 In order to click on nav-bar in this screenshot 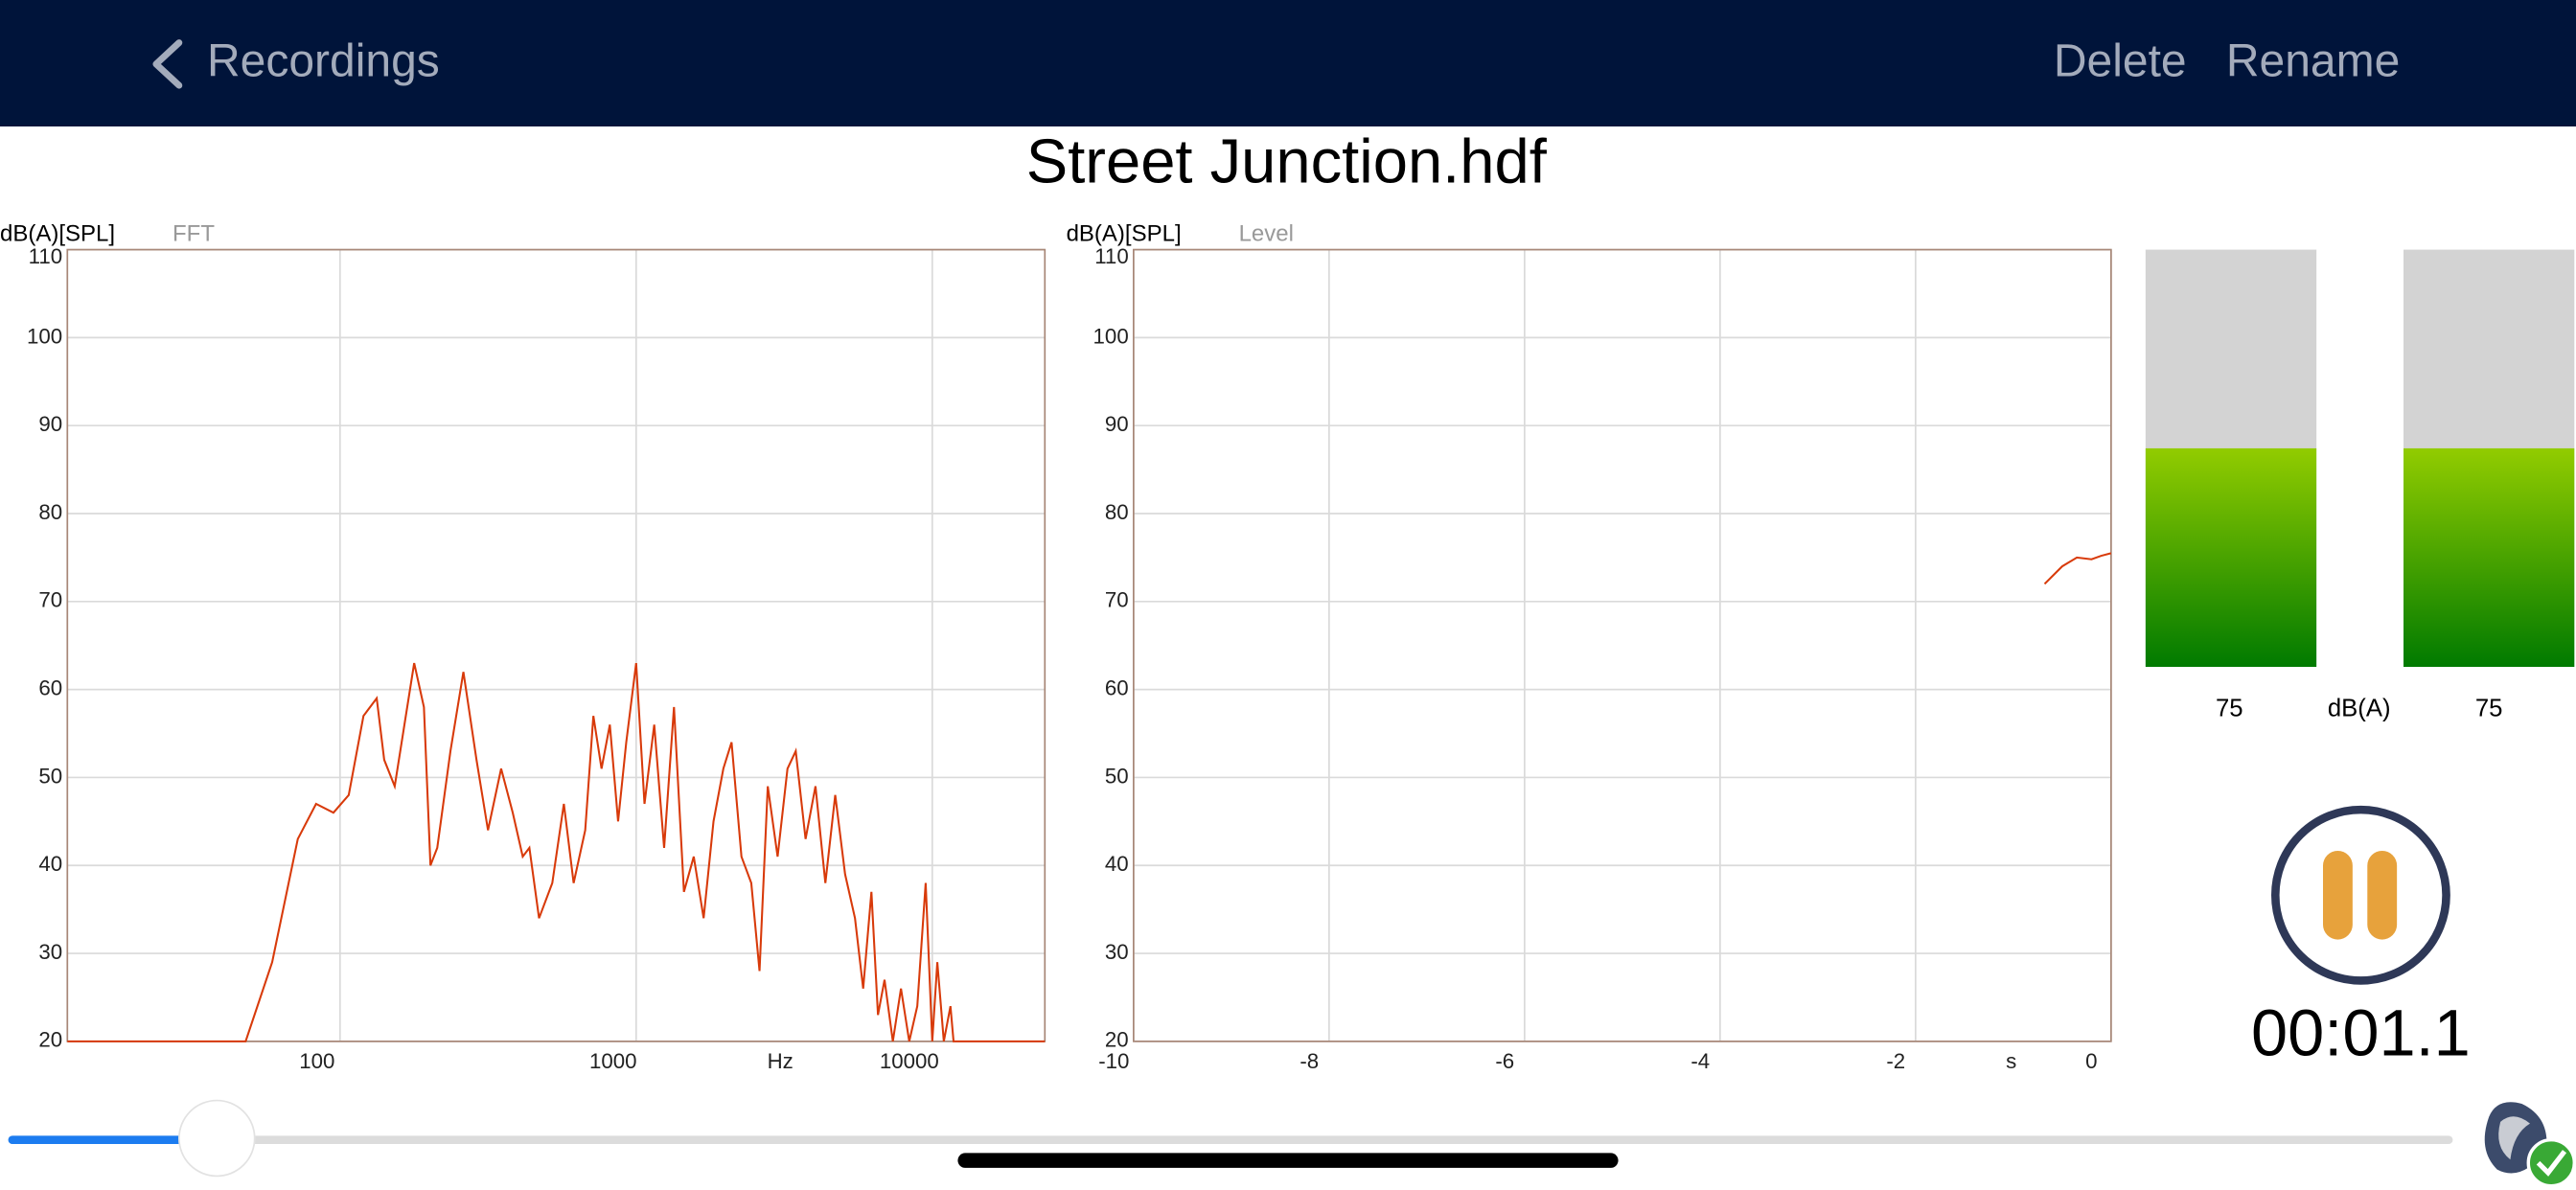, I will do `click(1288, 63)`.